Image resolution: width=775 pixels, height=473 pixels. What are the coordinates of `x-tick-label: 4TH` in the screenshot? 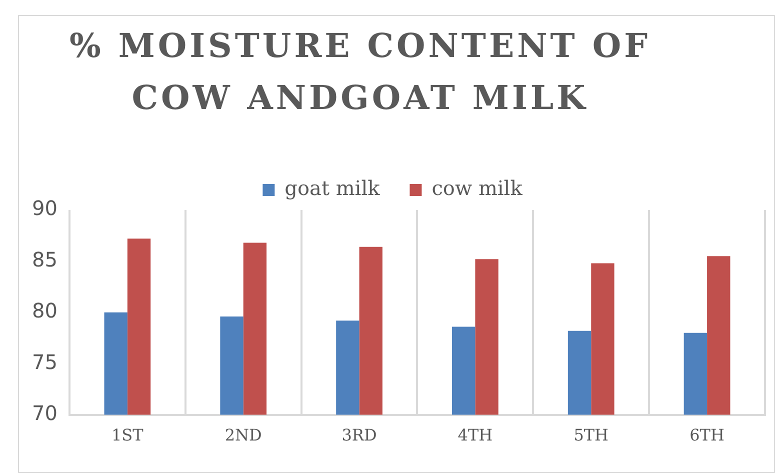 It's located at (475, 435).